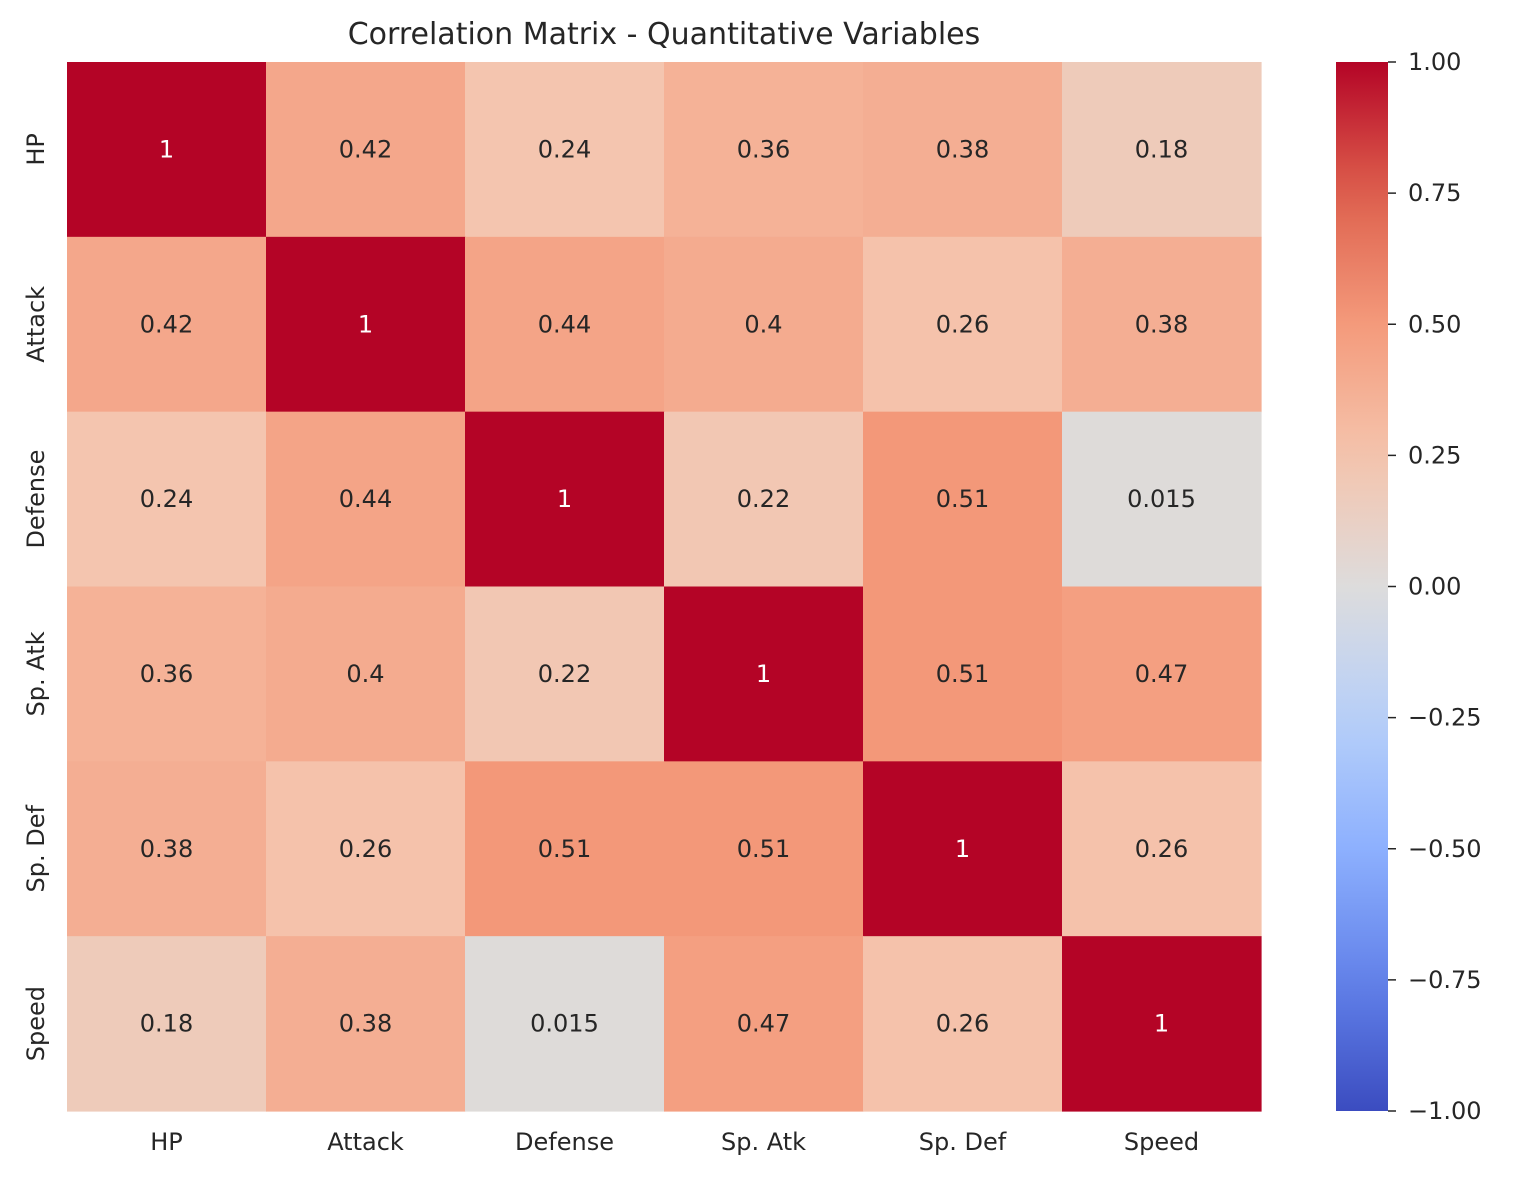 This screenshot has width=1513, height=1178. I want to click on colorbar-tick-label: 0.50, so click(1434, 324).